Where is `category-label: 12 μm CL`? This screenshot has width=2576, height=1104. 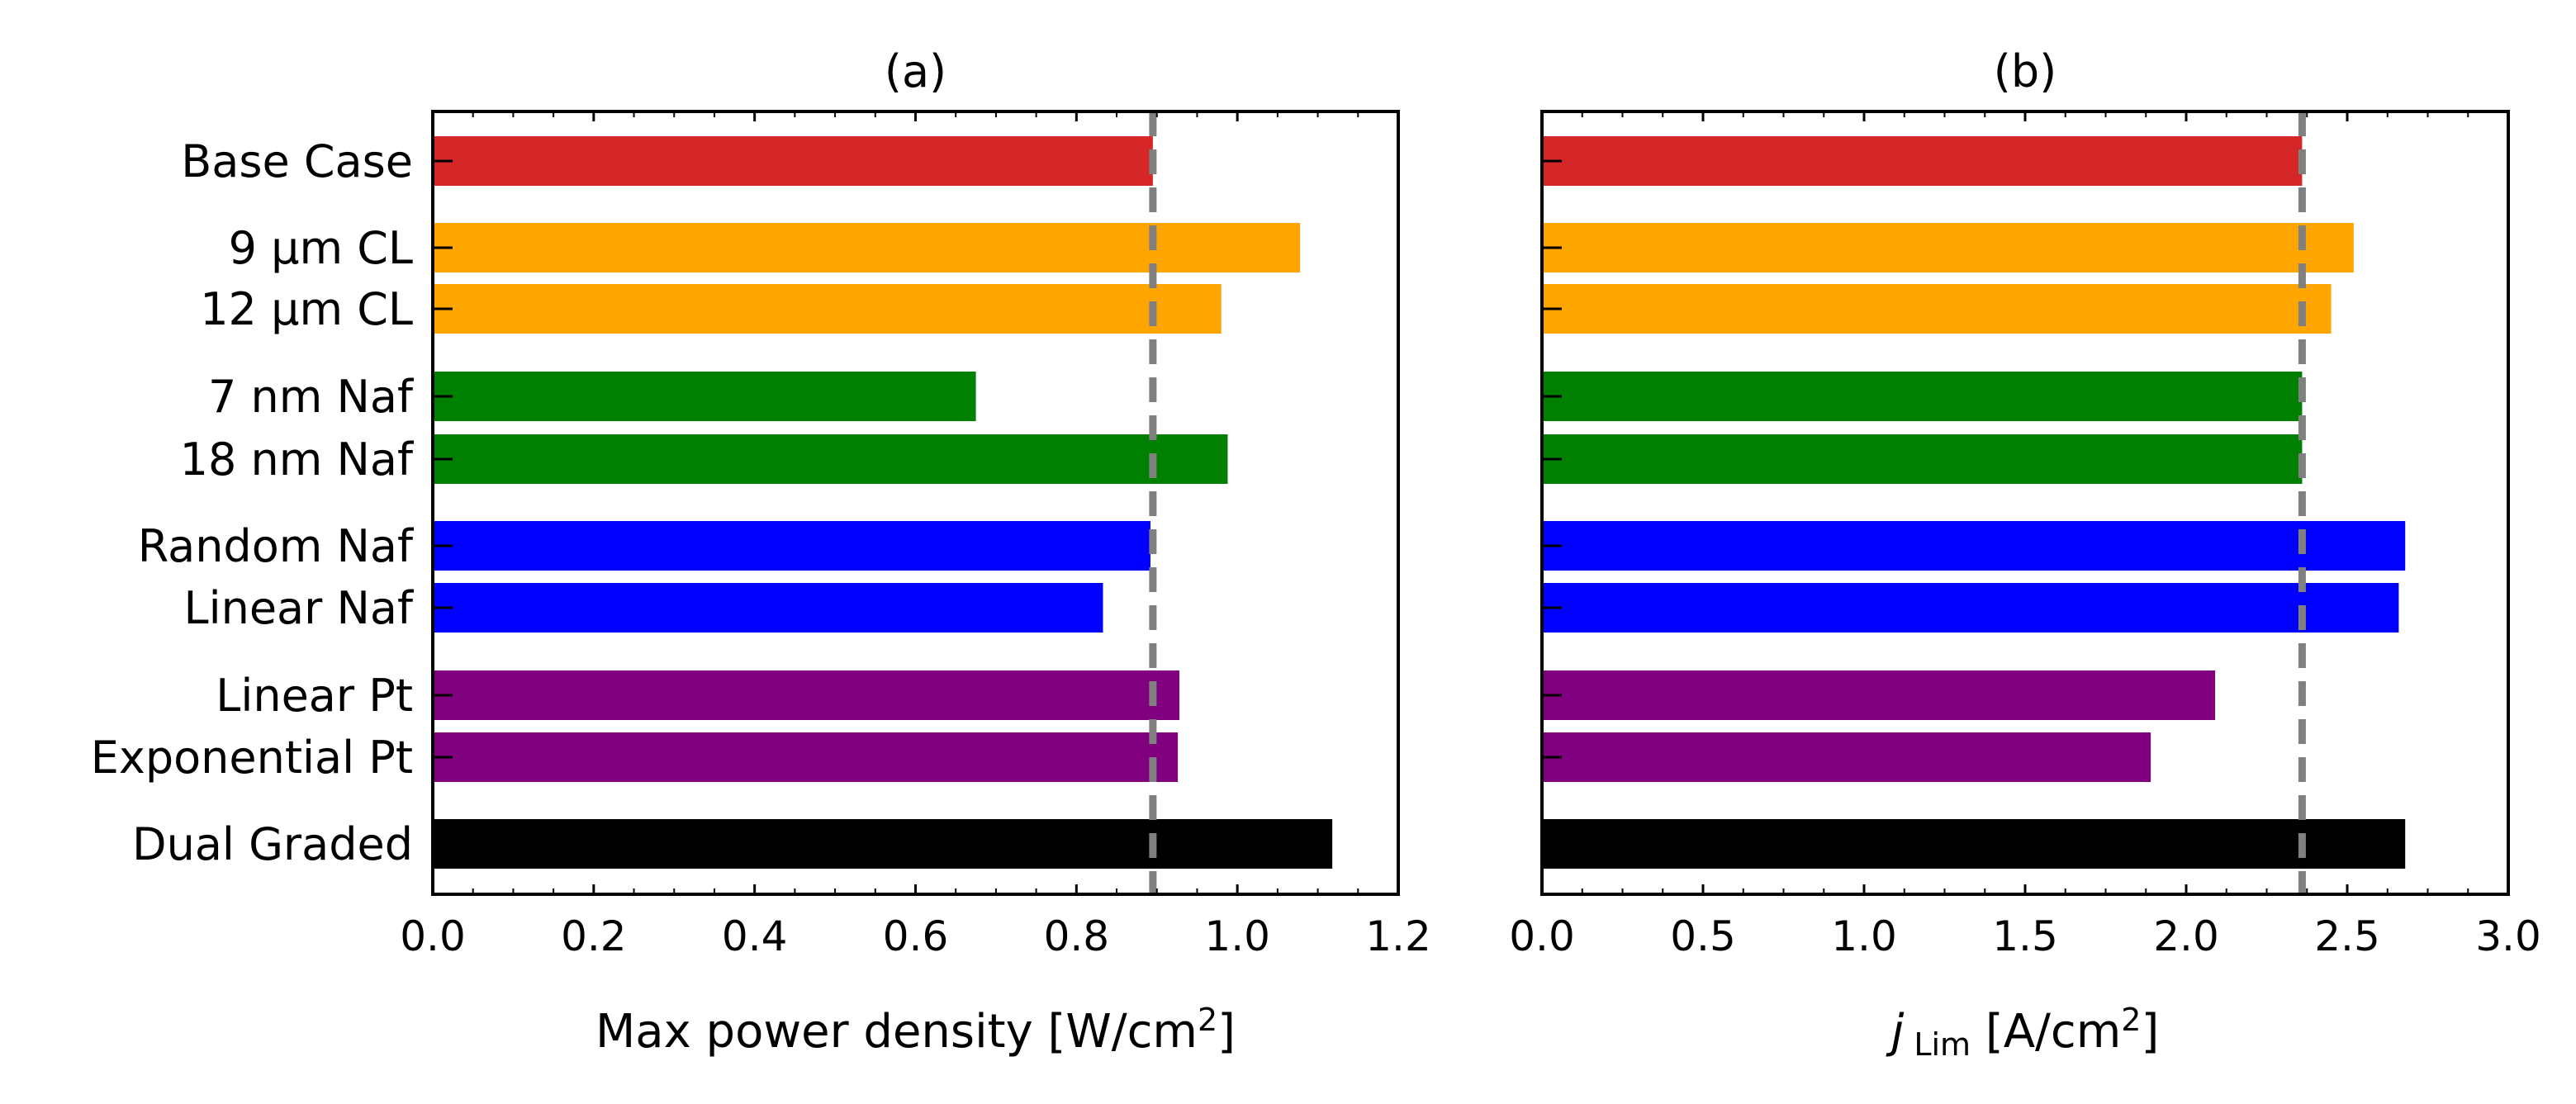
category-label: 12 μm CL is located at coordinates (306, 309).